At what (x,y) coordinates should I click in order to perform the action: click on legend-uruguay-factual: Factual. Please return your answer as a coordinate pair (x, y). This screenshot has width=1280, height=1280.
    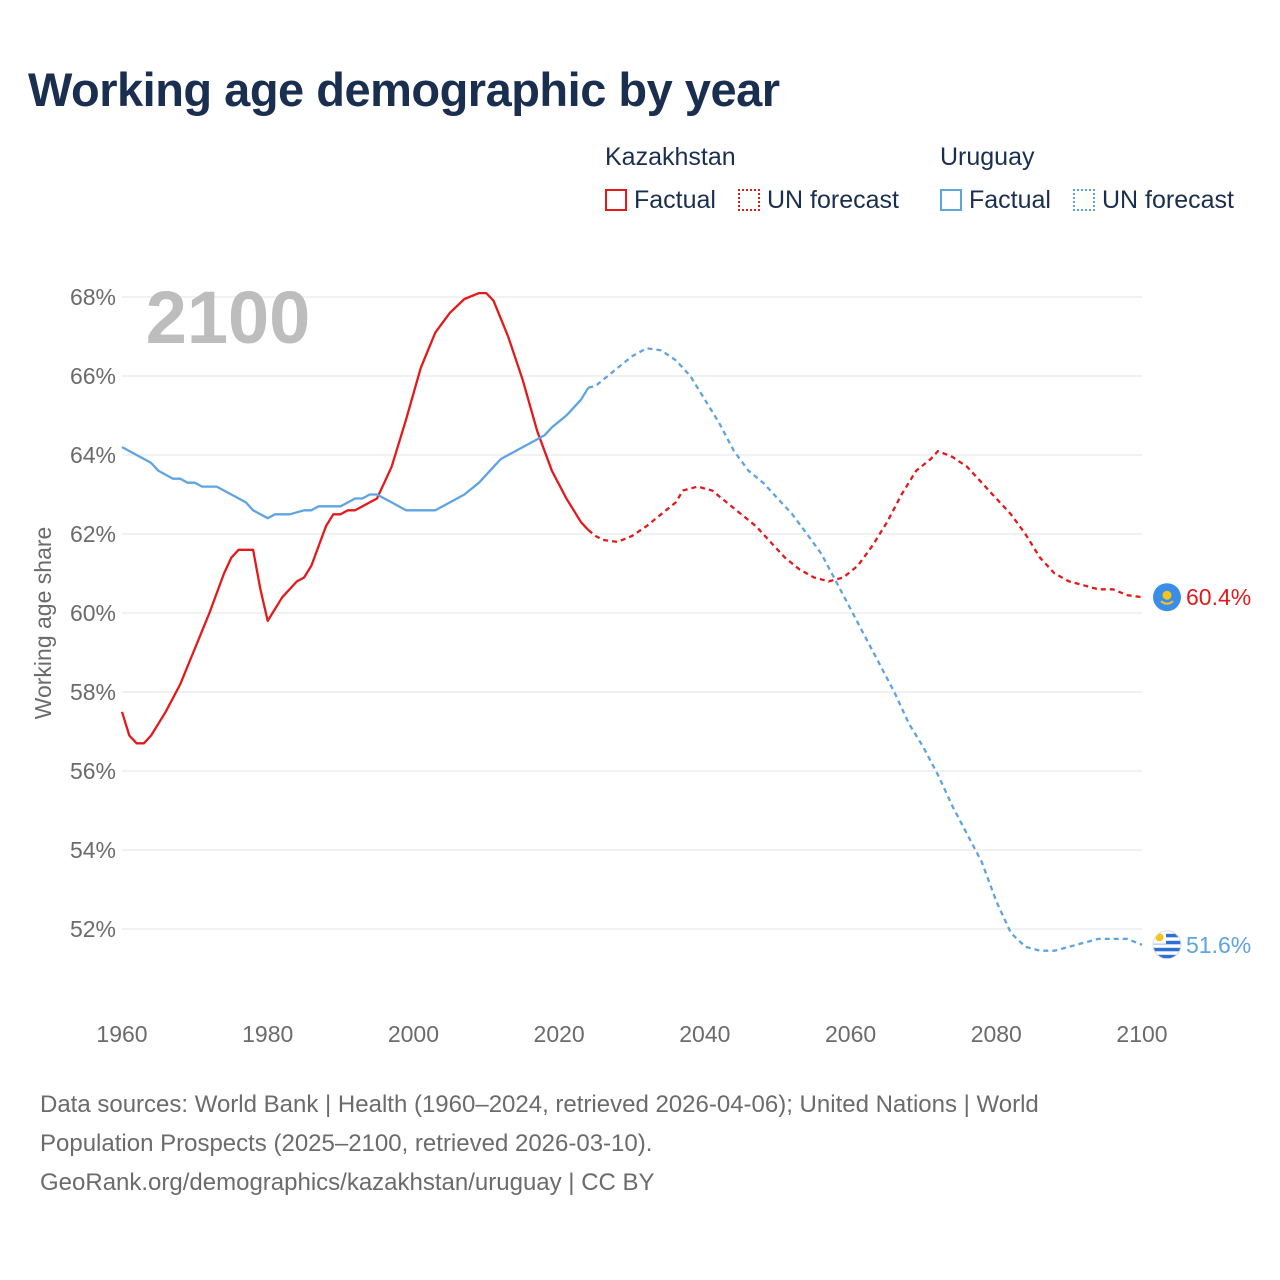
    Looking at the image, I should click on (995, 200).